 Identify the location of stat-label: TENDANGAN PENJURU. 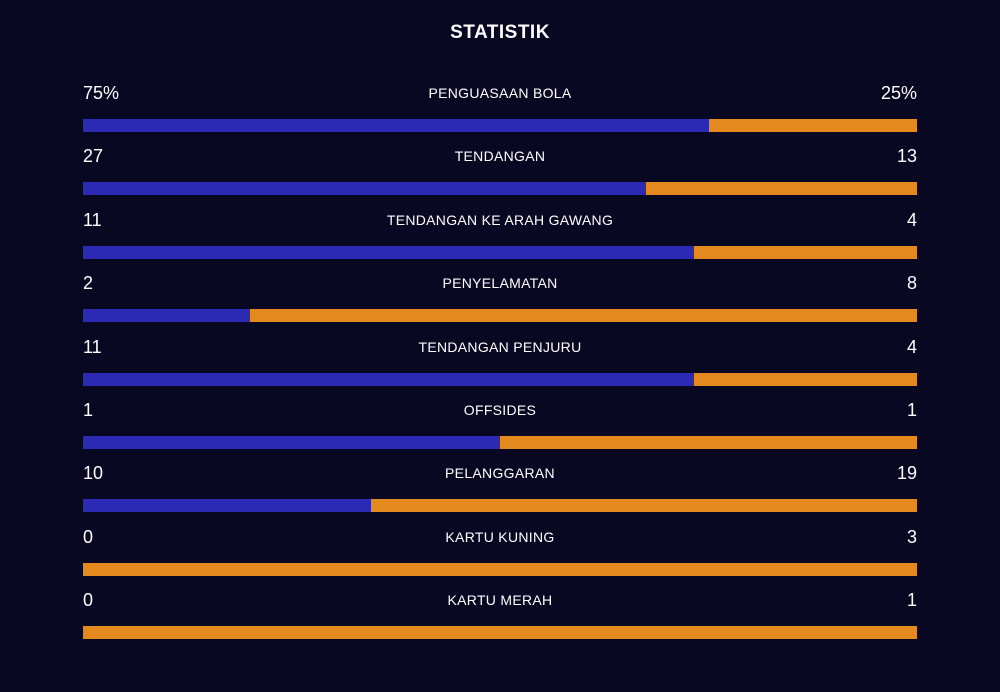
(500, 346).